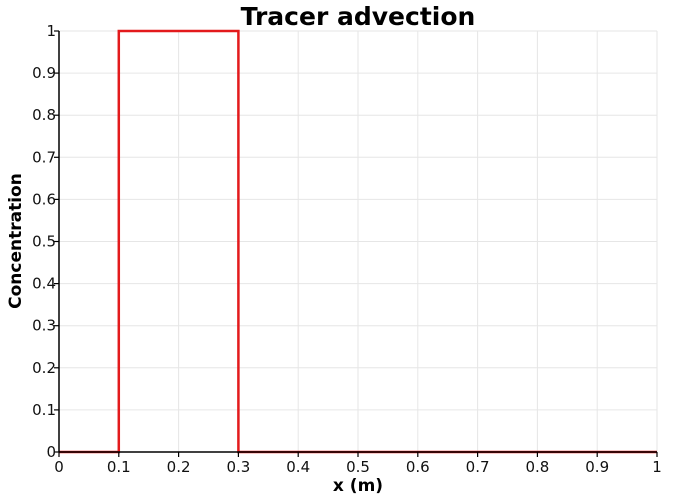 This screenshot has width=676, height=504. I want to click on y-tick-label: 0.4, so click(44, 284).